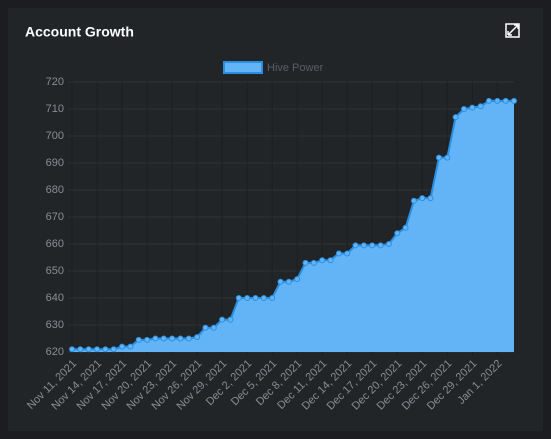  Describe the element at coordinates (55, 271) in the screenshot. I see `y-tick-label: 650` at that location.